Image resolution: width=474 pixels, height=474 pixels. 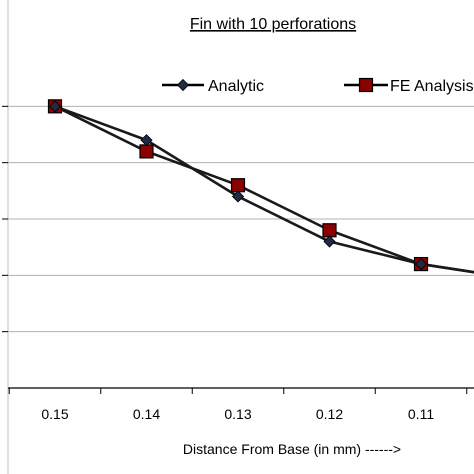 What do you see at coordinates (421, 414) in the screenshot?
I see `x-tick-label: 0.11` at bounding box center [421, 414].